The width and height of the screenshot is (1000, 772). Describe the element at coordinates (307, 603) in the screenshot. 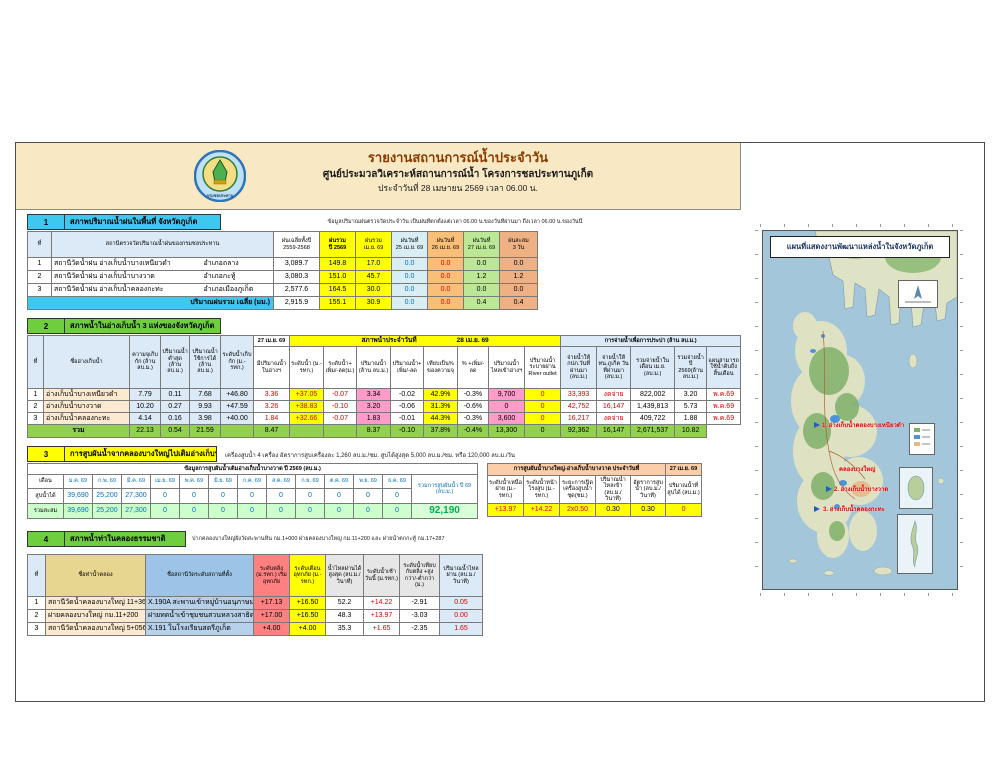

I see `cell: +16.50` at that location.